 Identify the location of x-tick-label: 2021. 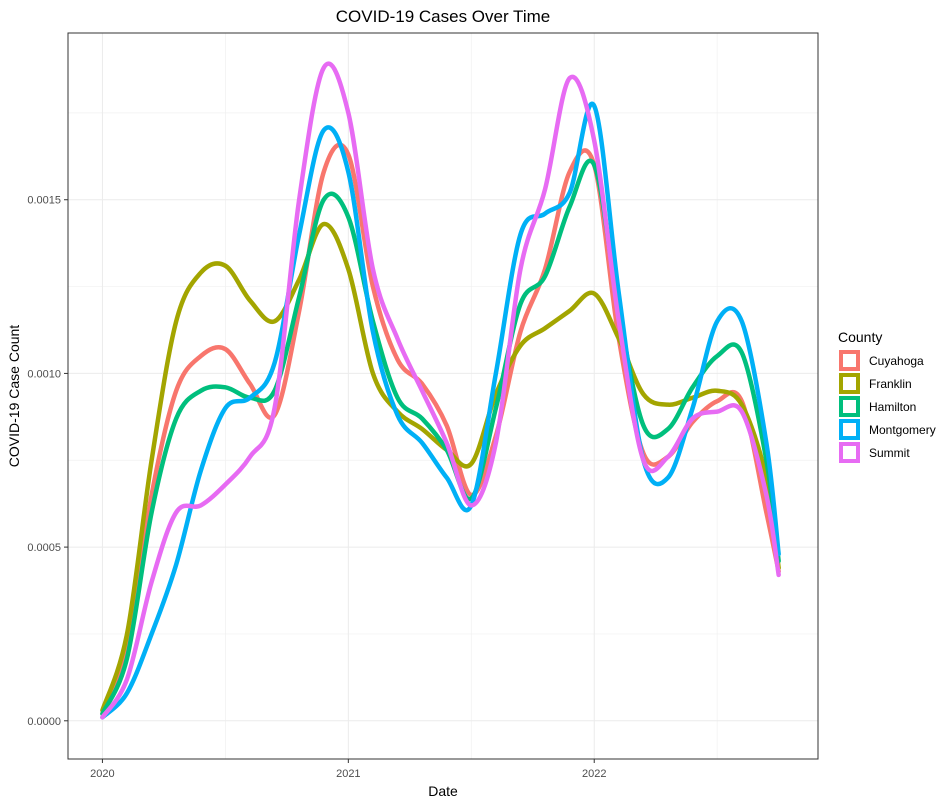
(348, 774).